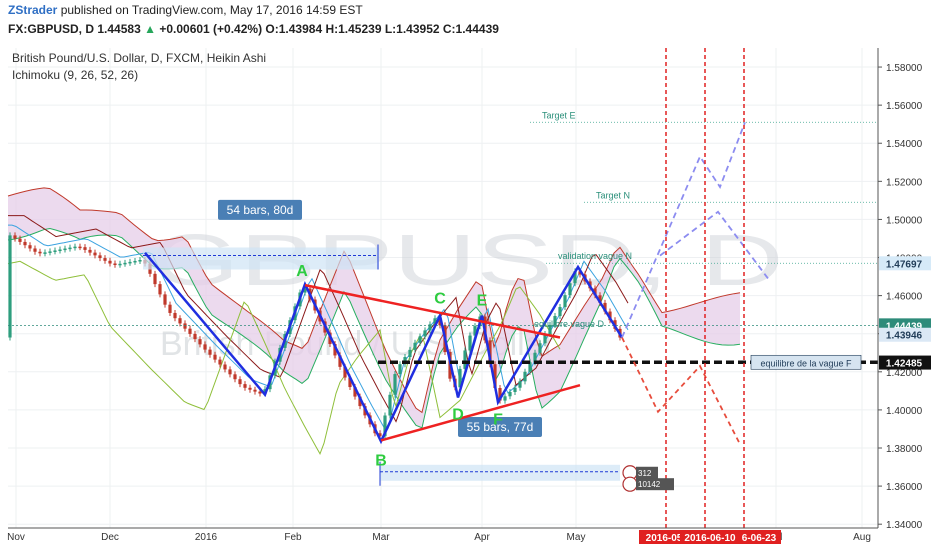 Image resolution: width=932 pixels, height=550 pixels. I want to click on author-name: ZStrader, so click(33, 10).